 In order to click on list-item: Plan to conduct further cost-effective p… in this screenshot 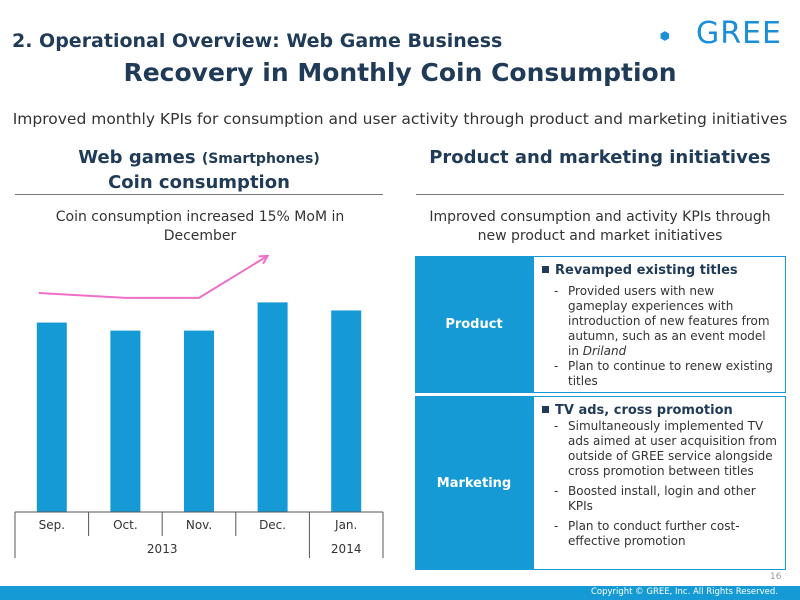, I will do `click(665, 534)`.